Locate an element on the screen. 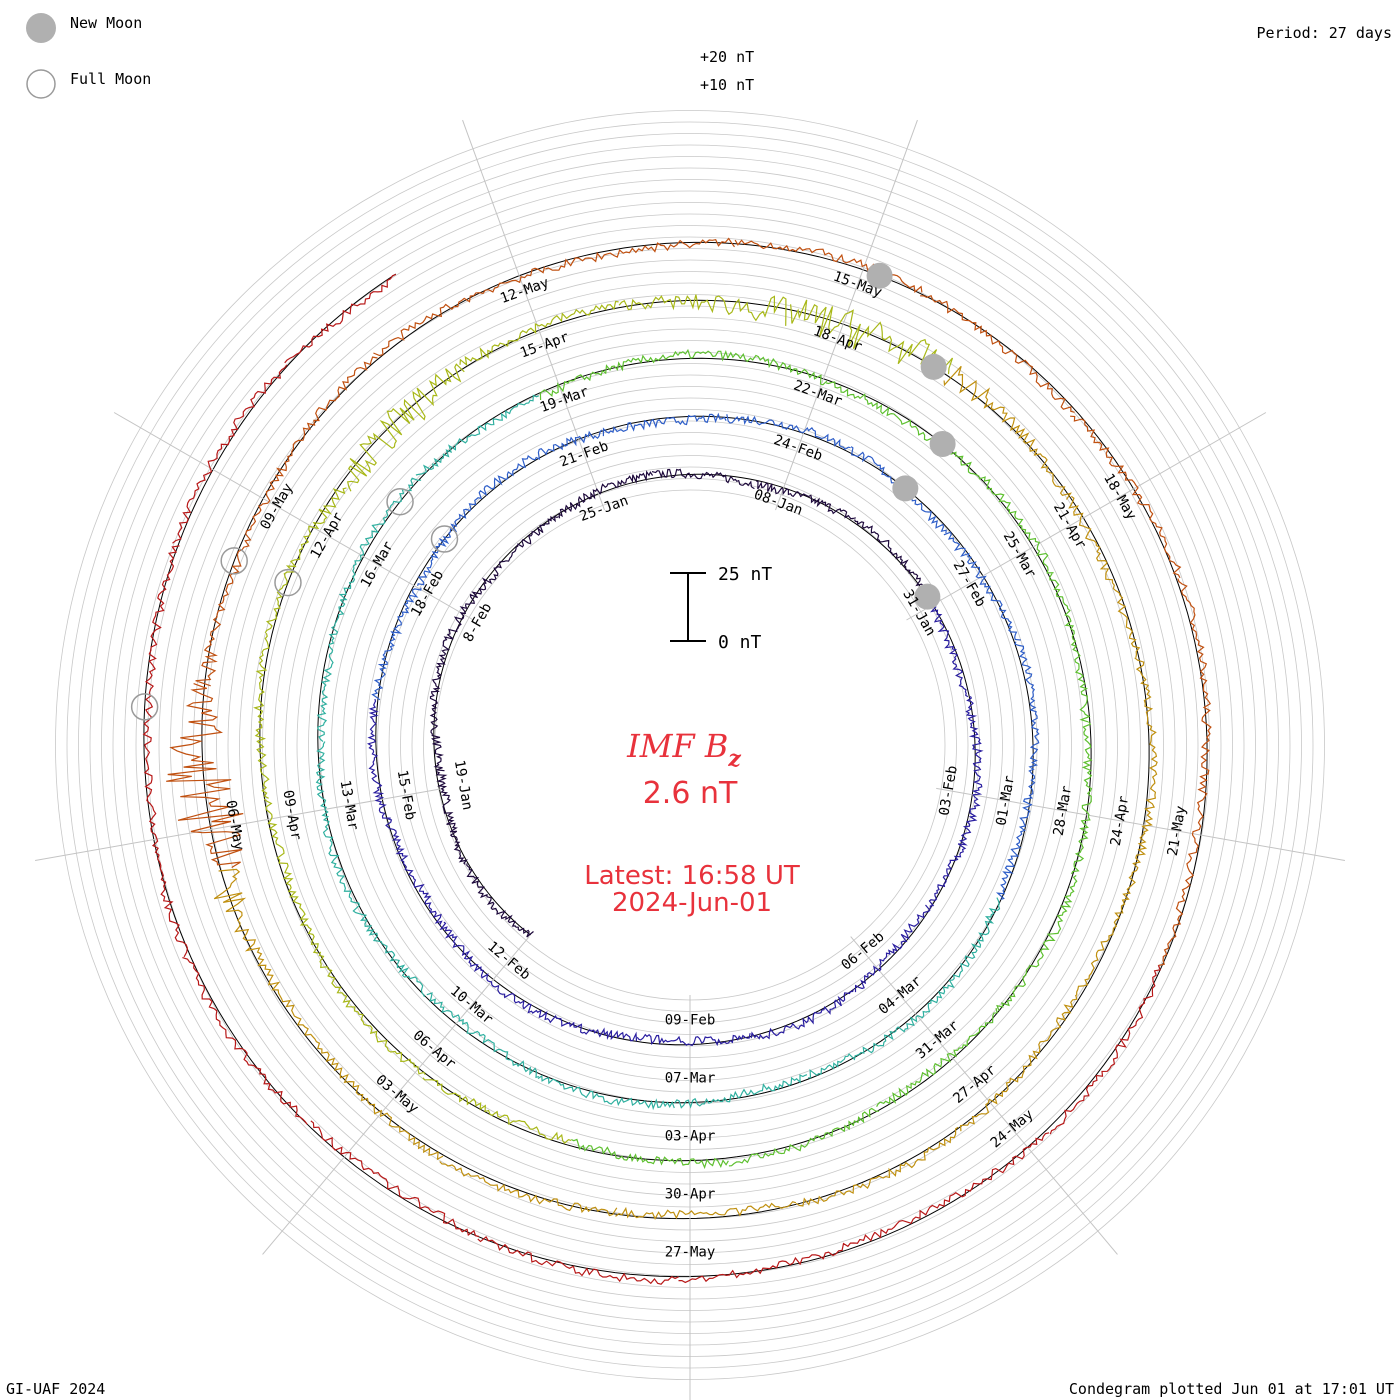  date-label: 03-May is located at coordinates (396, 1094).